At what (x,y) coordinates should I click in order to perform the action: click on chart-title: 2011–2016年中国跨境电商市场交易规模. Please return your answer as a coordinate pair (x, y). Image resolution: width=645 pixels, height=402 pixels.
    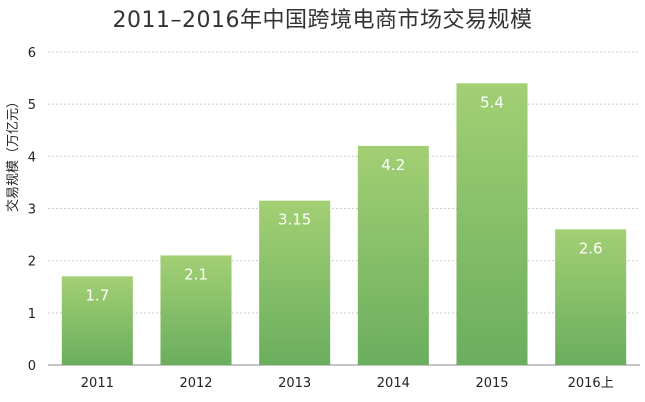
    Looking at the image, I should click on (322, 20).